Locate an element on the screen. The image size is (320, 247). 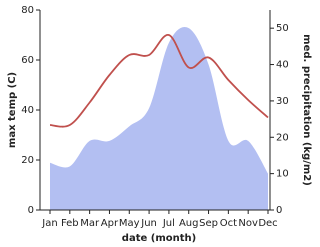
x-tick-label: Aug is located at coordinates (189, 223).